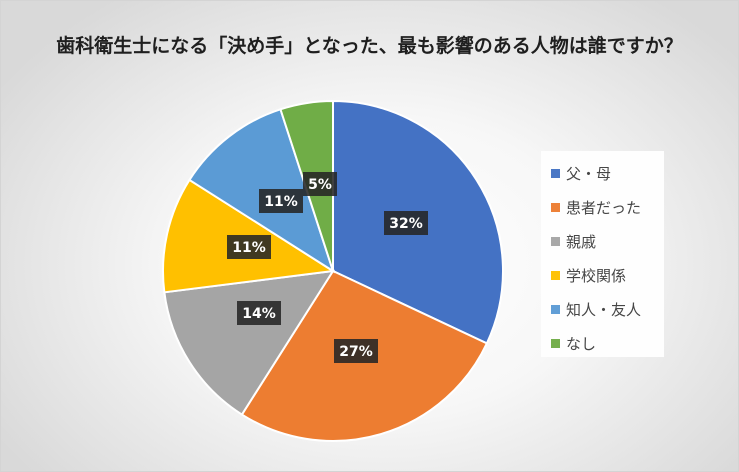  I want to click on chart-title: 歯科衛生士になる「決め手」となった、最も影響のある人物は誰ですか？, so click(369, 46).